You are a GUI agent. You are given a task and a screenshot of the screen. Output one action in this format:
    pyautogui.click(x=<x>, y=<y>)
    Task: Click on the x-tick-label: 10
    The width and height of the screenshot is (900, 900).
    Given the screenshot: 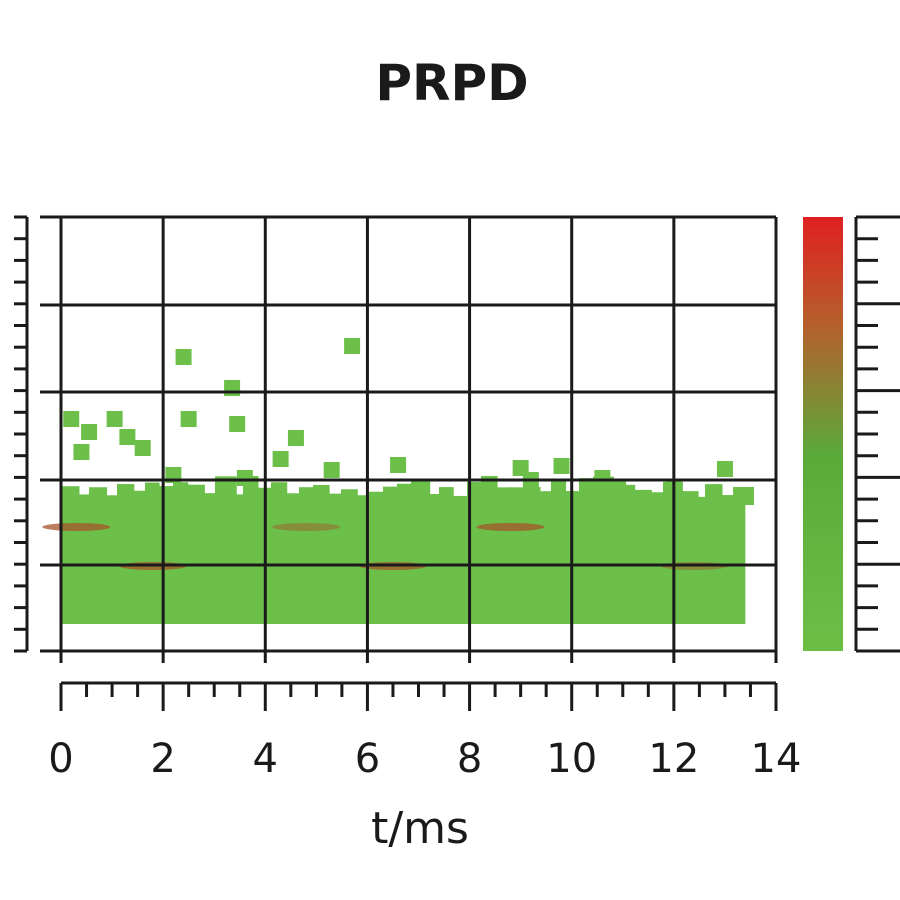 What is the action you would take?
    pyautogui.click(x=571, y=759)
    